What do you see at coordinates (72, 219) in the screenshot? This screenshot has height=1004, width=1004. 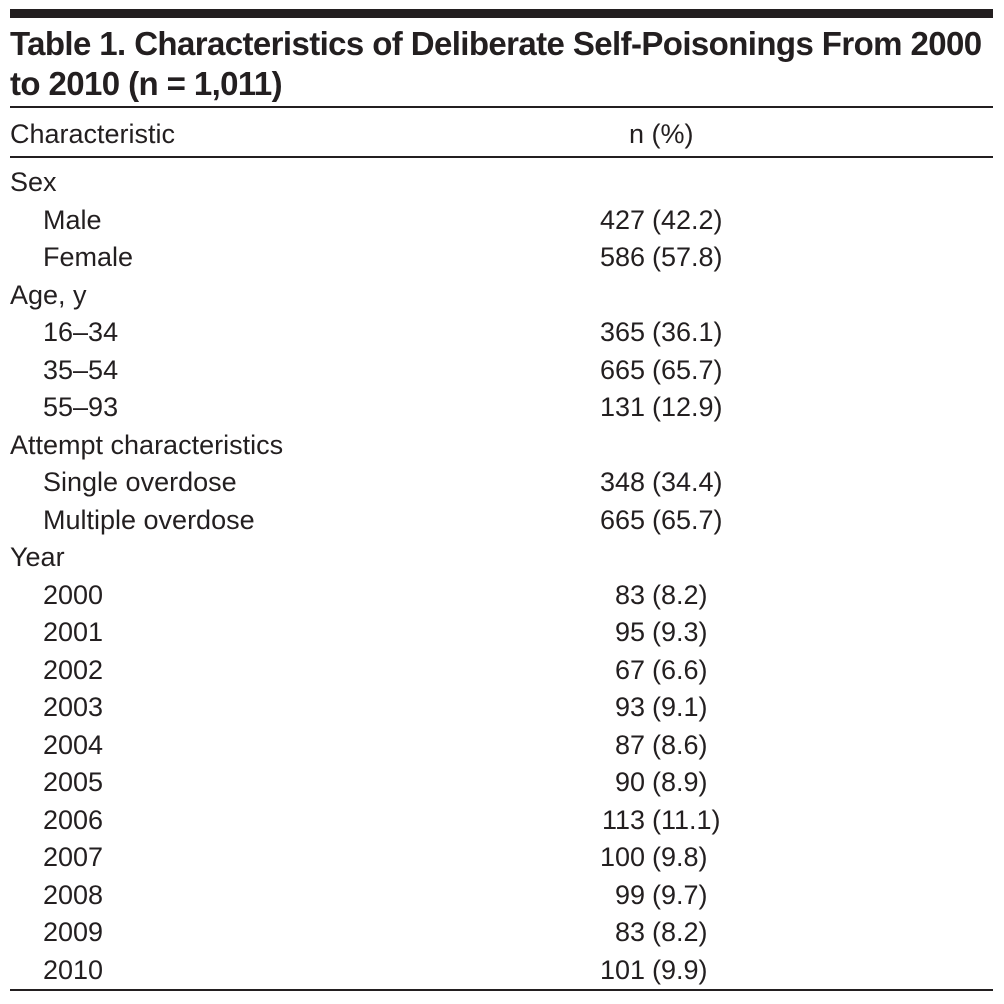 I see `row-label: Male` at bounding box center [72, 219].